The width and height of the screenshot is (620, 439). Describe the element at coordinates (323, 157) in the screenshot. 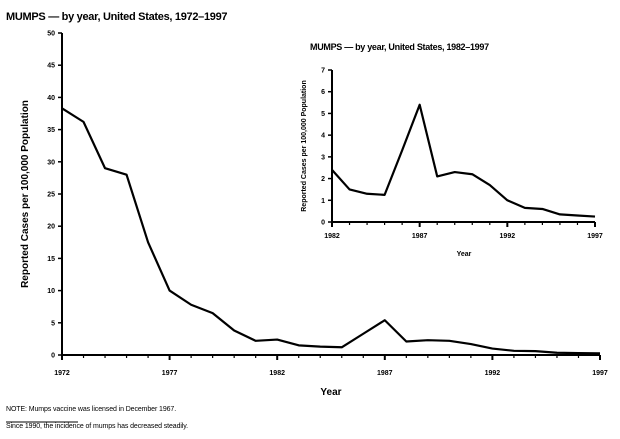

I see `y-tick-label: 3` at that location.